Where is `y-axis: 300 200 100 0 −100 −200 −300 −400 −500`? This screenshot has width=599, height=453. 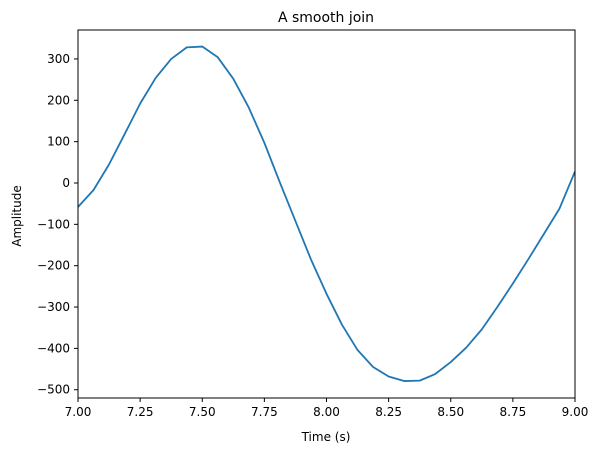
y-axis: 300 200 100 0 −100 −200 −300 −400 −500 is located at coordinates (57, 224).